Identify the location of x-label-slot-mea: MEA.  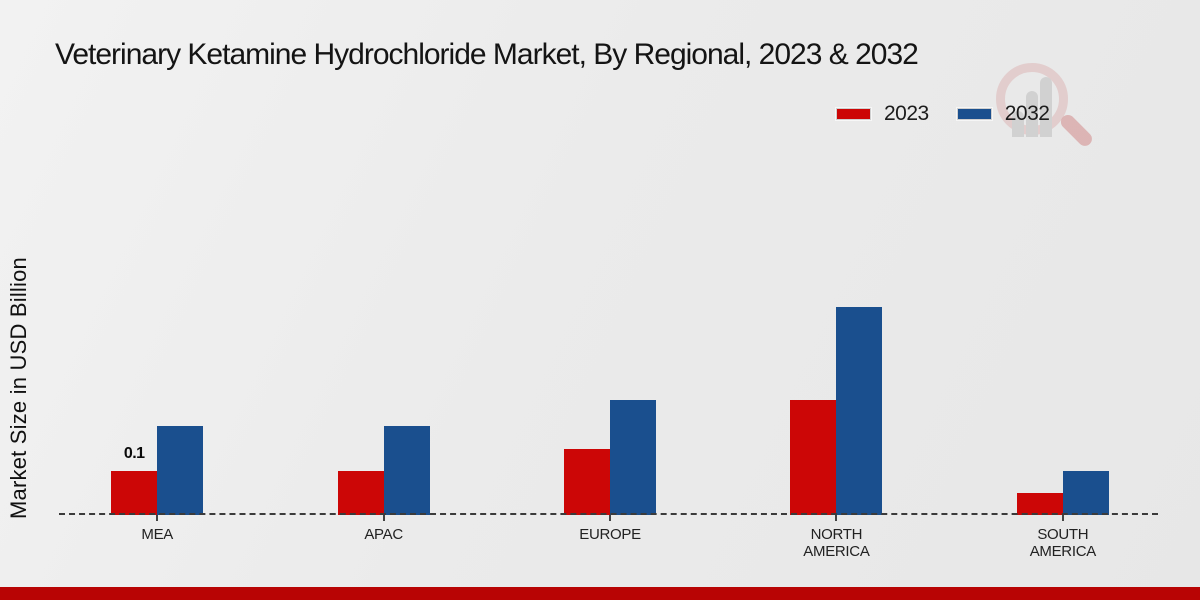
(157, 538).